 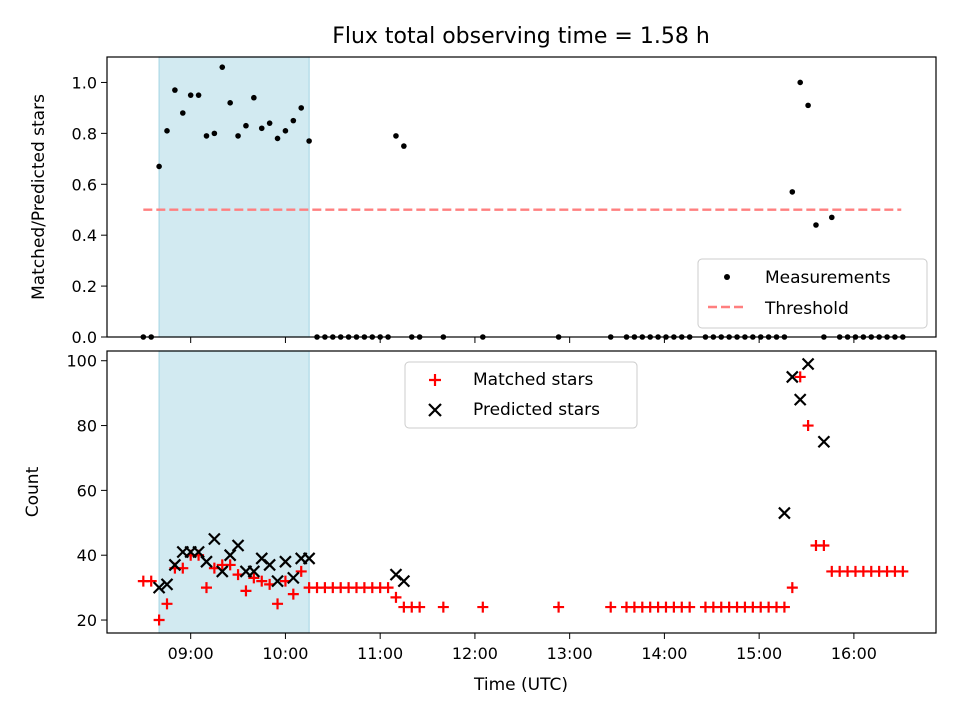 What do you see at coordinates (89, 210) in the screenshot?
I see `top-y-ticks: 0.0 0.2 0.4 0.6 0.8 1.0` at bounding box center [89, 210].